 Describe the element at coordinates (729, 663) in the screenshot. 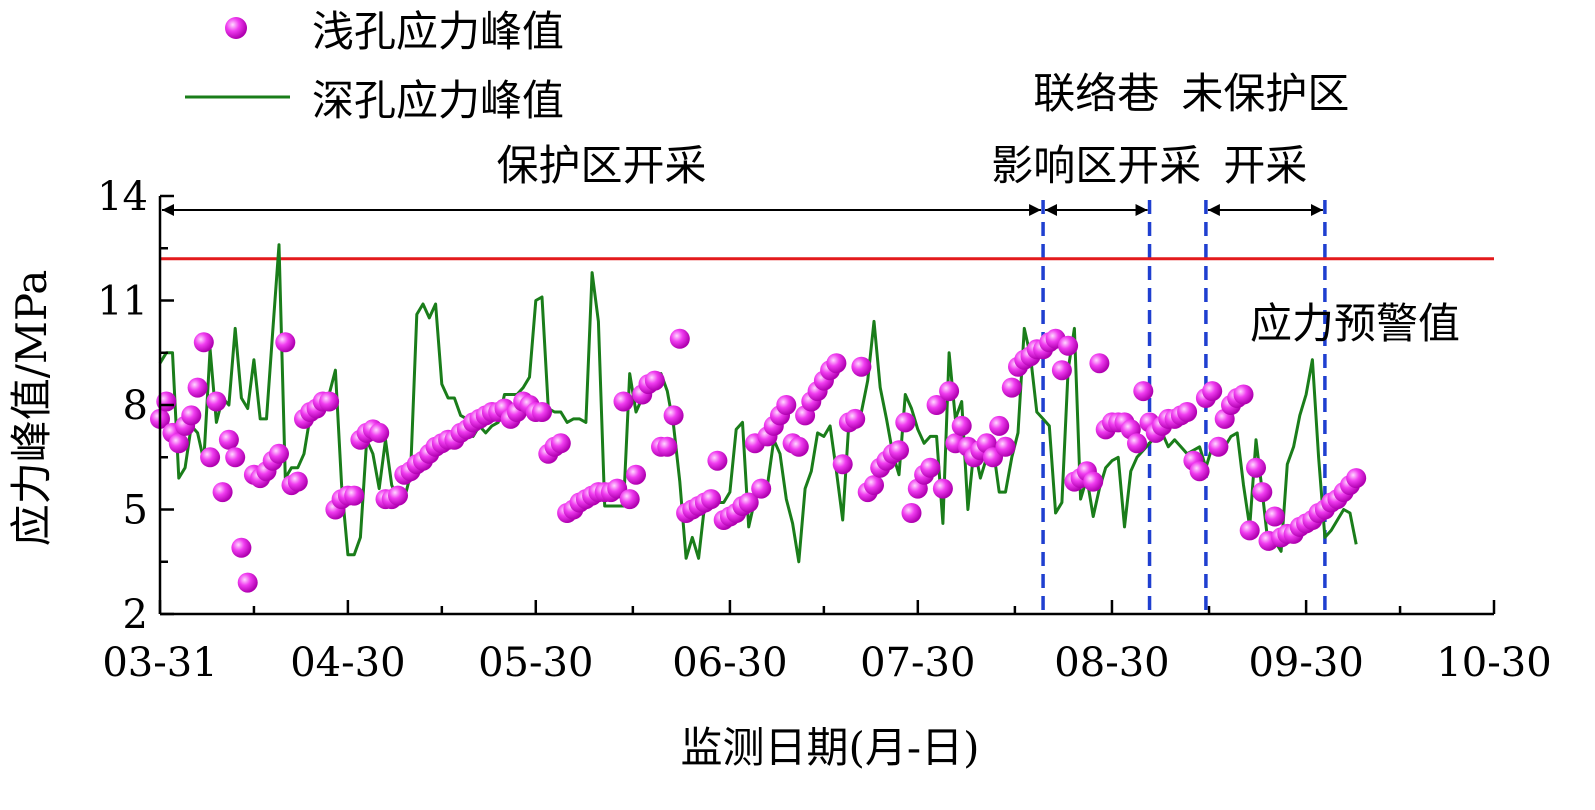

I see `x-tick-label: 06-30` at that location.